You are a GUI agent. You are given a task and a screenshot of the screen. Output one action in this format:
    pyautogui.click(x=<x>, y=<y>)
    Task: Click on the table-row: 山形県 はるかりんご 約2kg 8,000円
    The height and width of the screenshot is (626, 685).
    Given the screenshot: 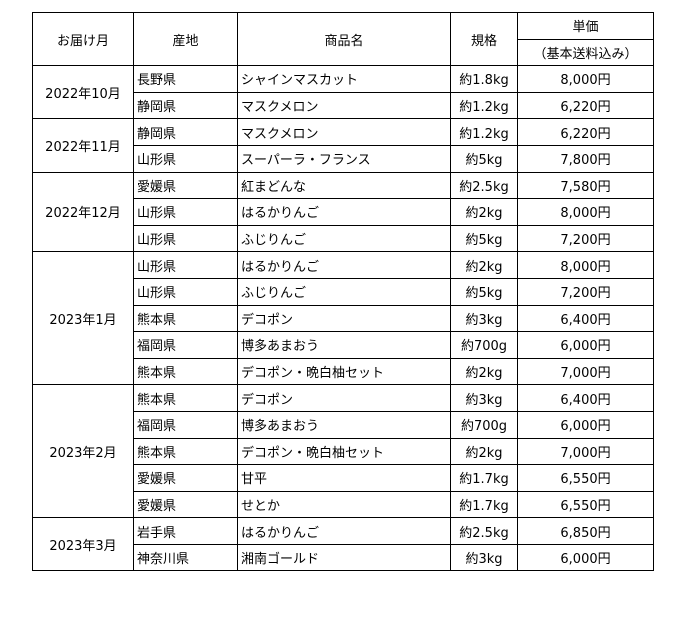 What is the action you would take?
    pyautogui.click(x=343, y=212)
    